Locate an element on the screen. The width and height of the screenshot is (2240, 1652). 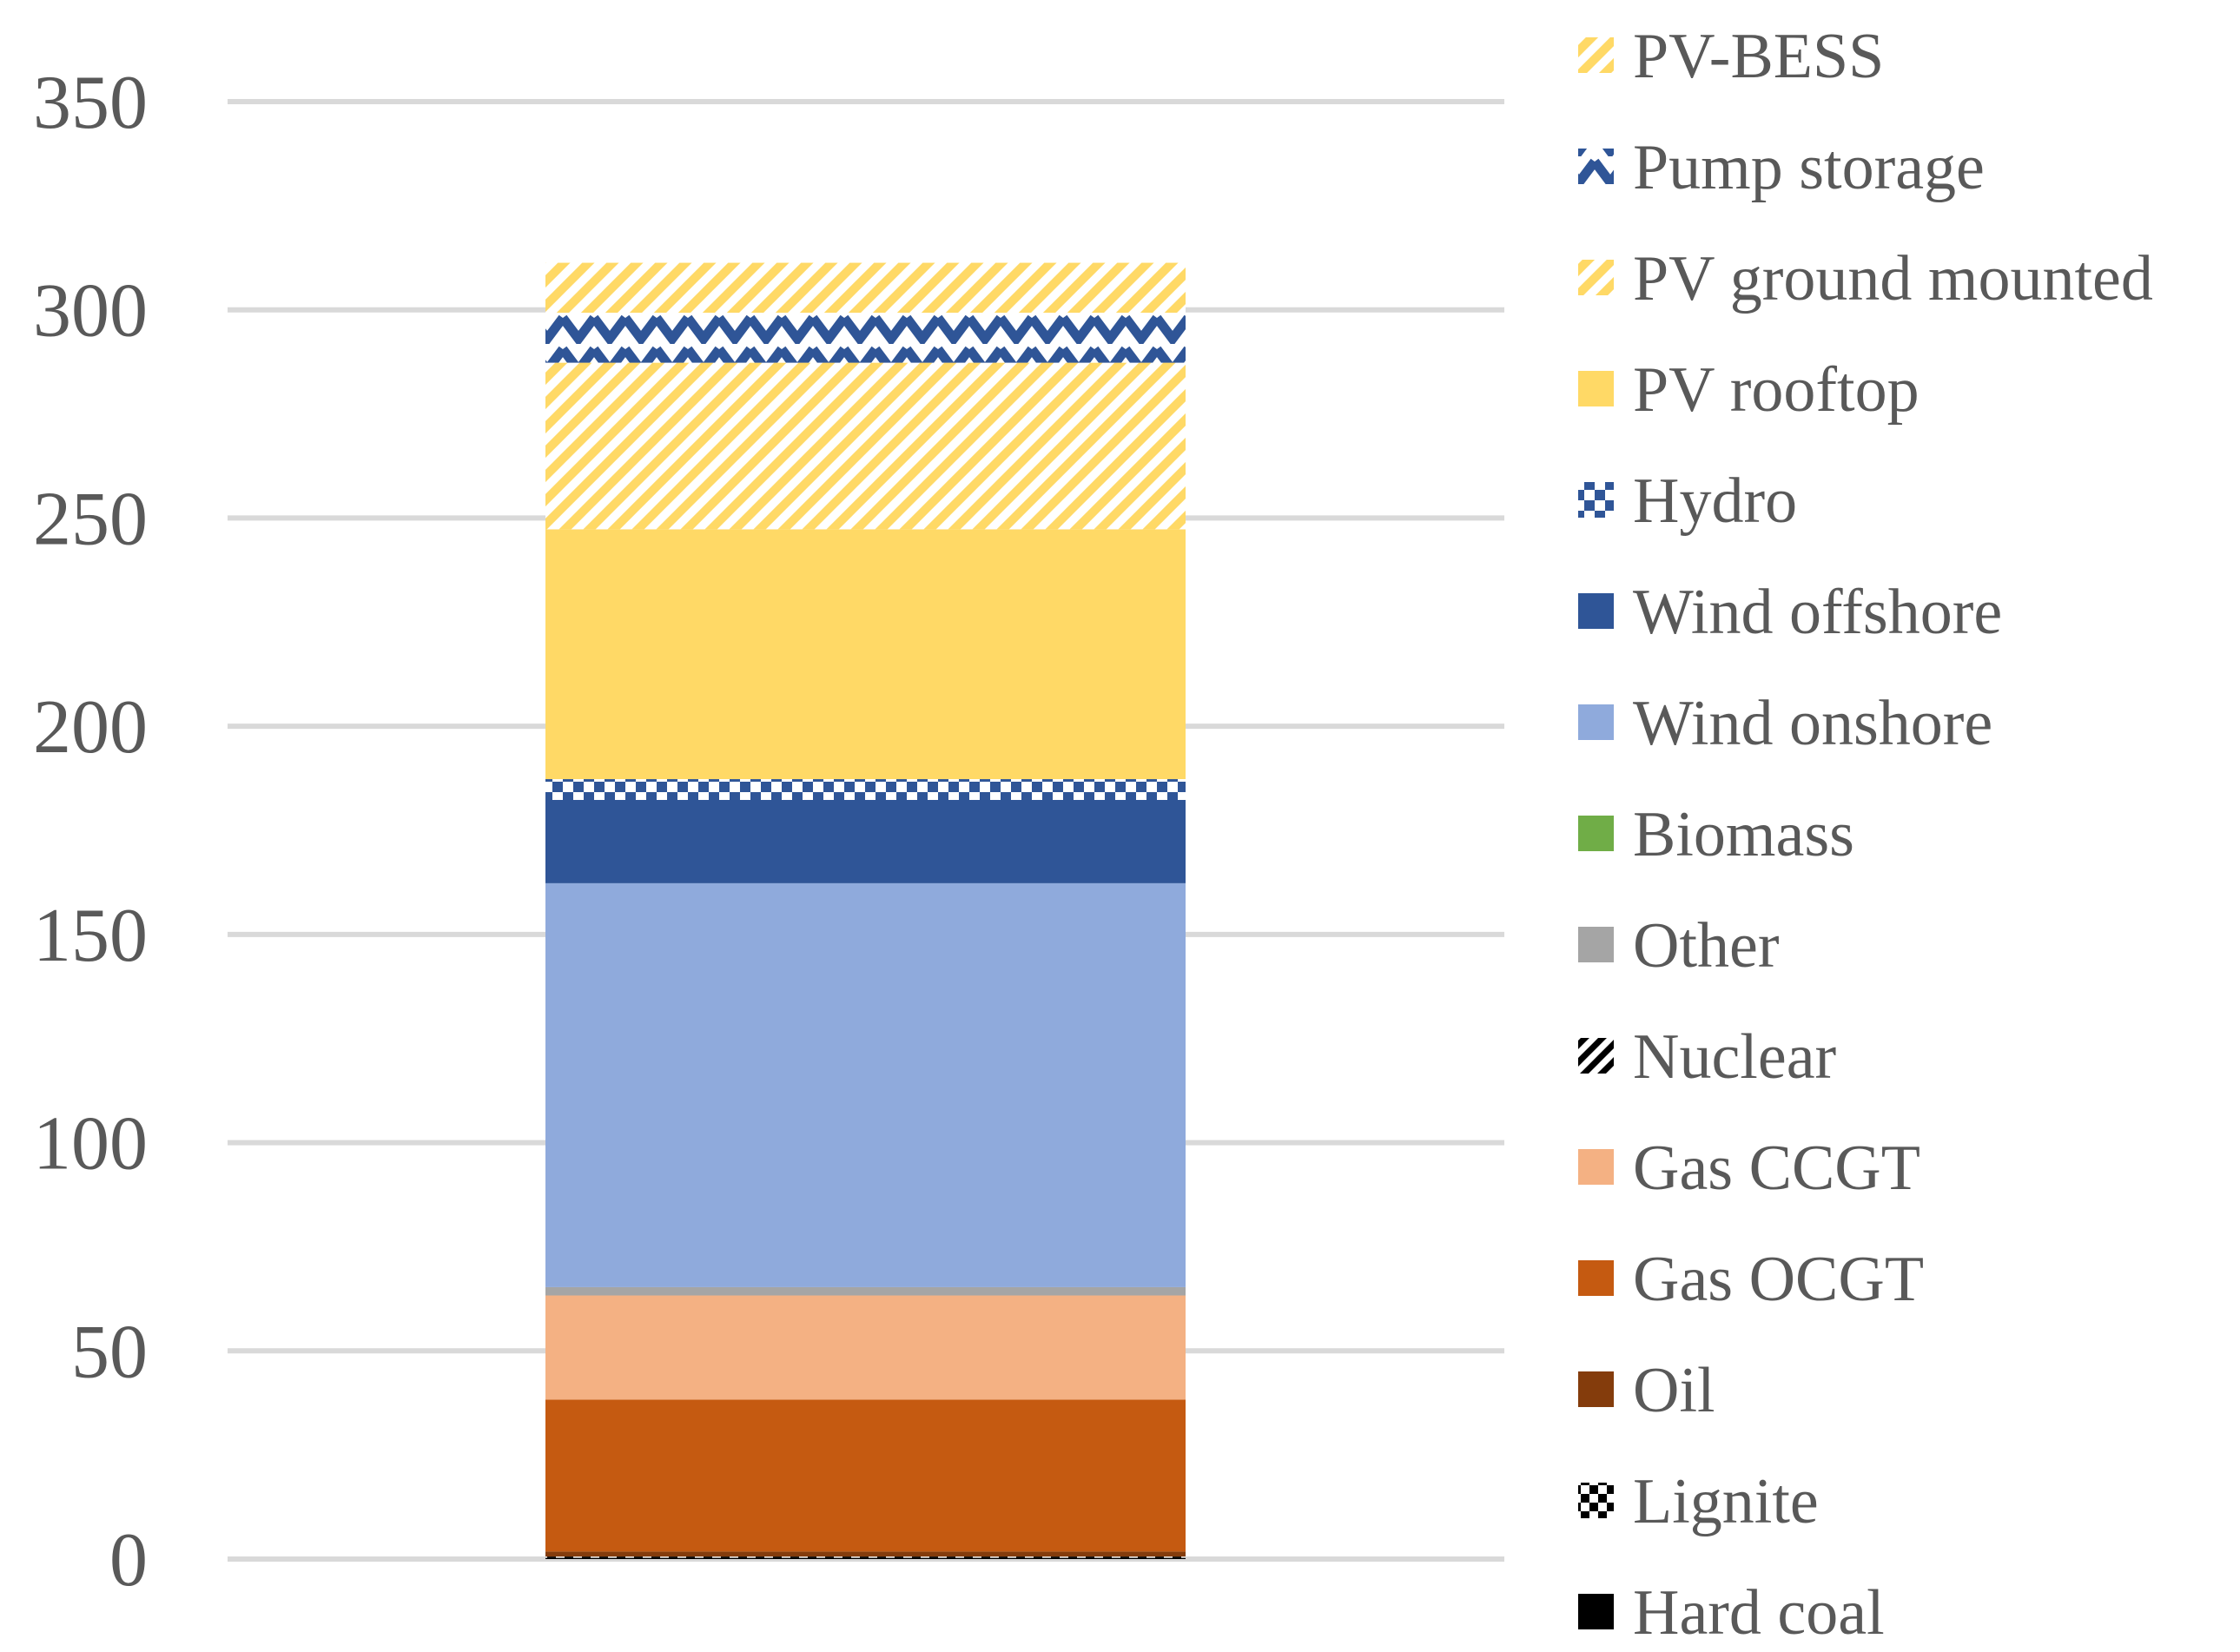
legend-item-hard-coal: Hard coal is located at coordinates (1731, 1613).